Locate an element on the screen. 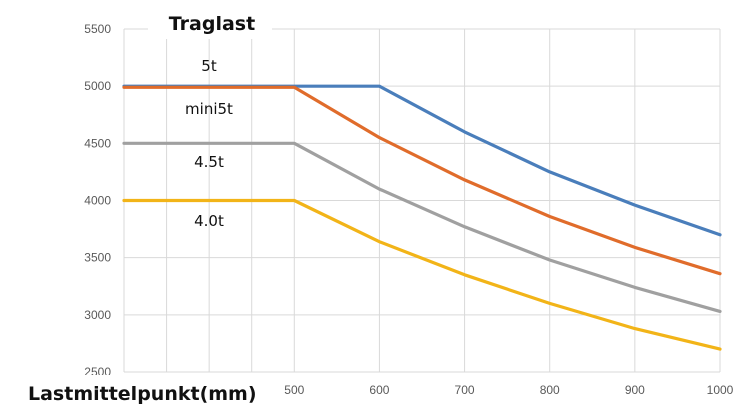 The width and height of the screenshot is (748, 409). chart-title: Traglast is located at coordinates (212, 24).